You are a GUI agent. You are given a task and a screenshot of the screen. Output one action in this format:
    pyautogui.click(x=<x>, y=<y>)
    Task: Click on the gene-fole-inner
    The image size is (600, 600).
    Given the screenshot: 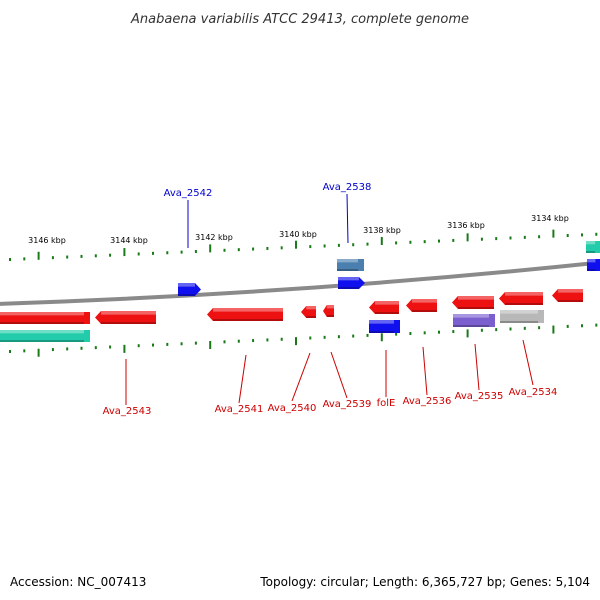 What is the action you would take?
    pyautogui.click(x=384, y=326)
    